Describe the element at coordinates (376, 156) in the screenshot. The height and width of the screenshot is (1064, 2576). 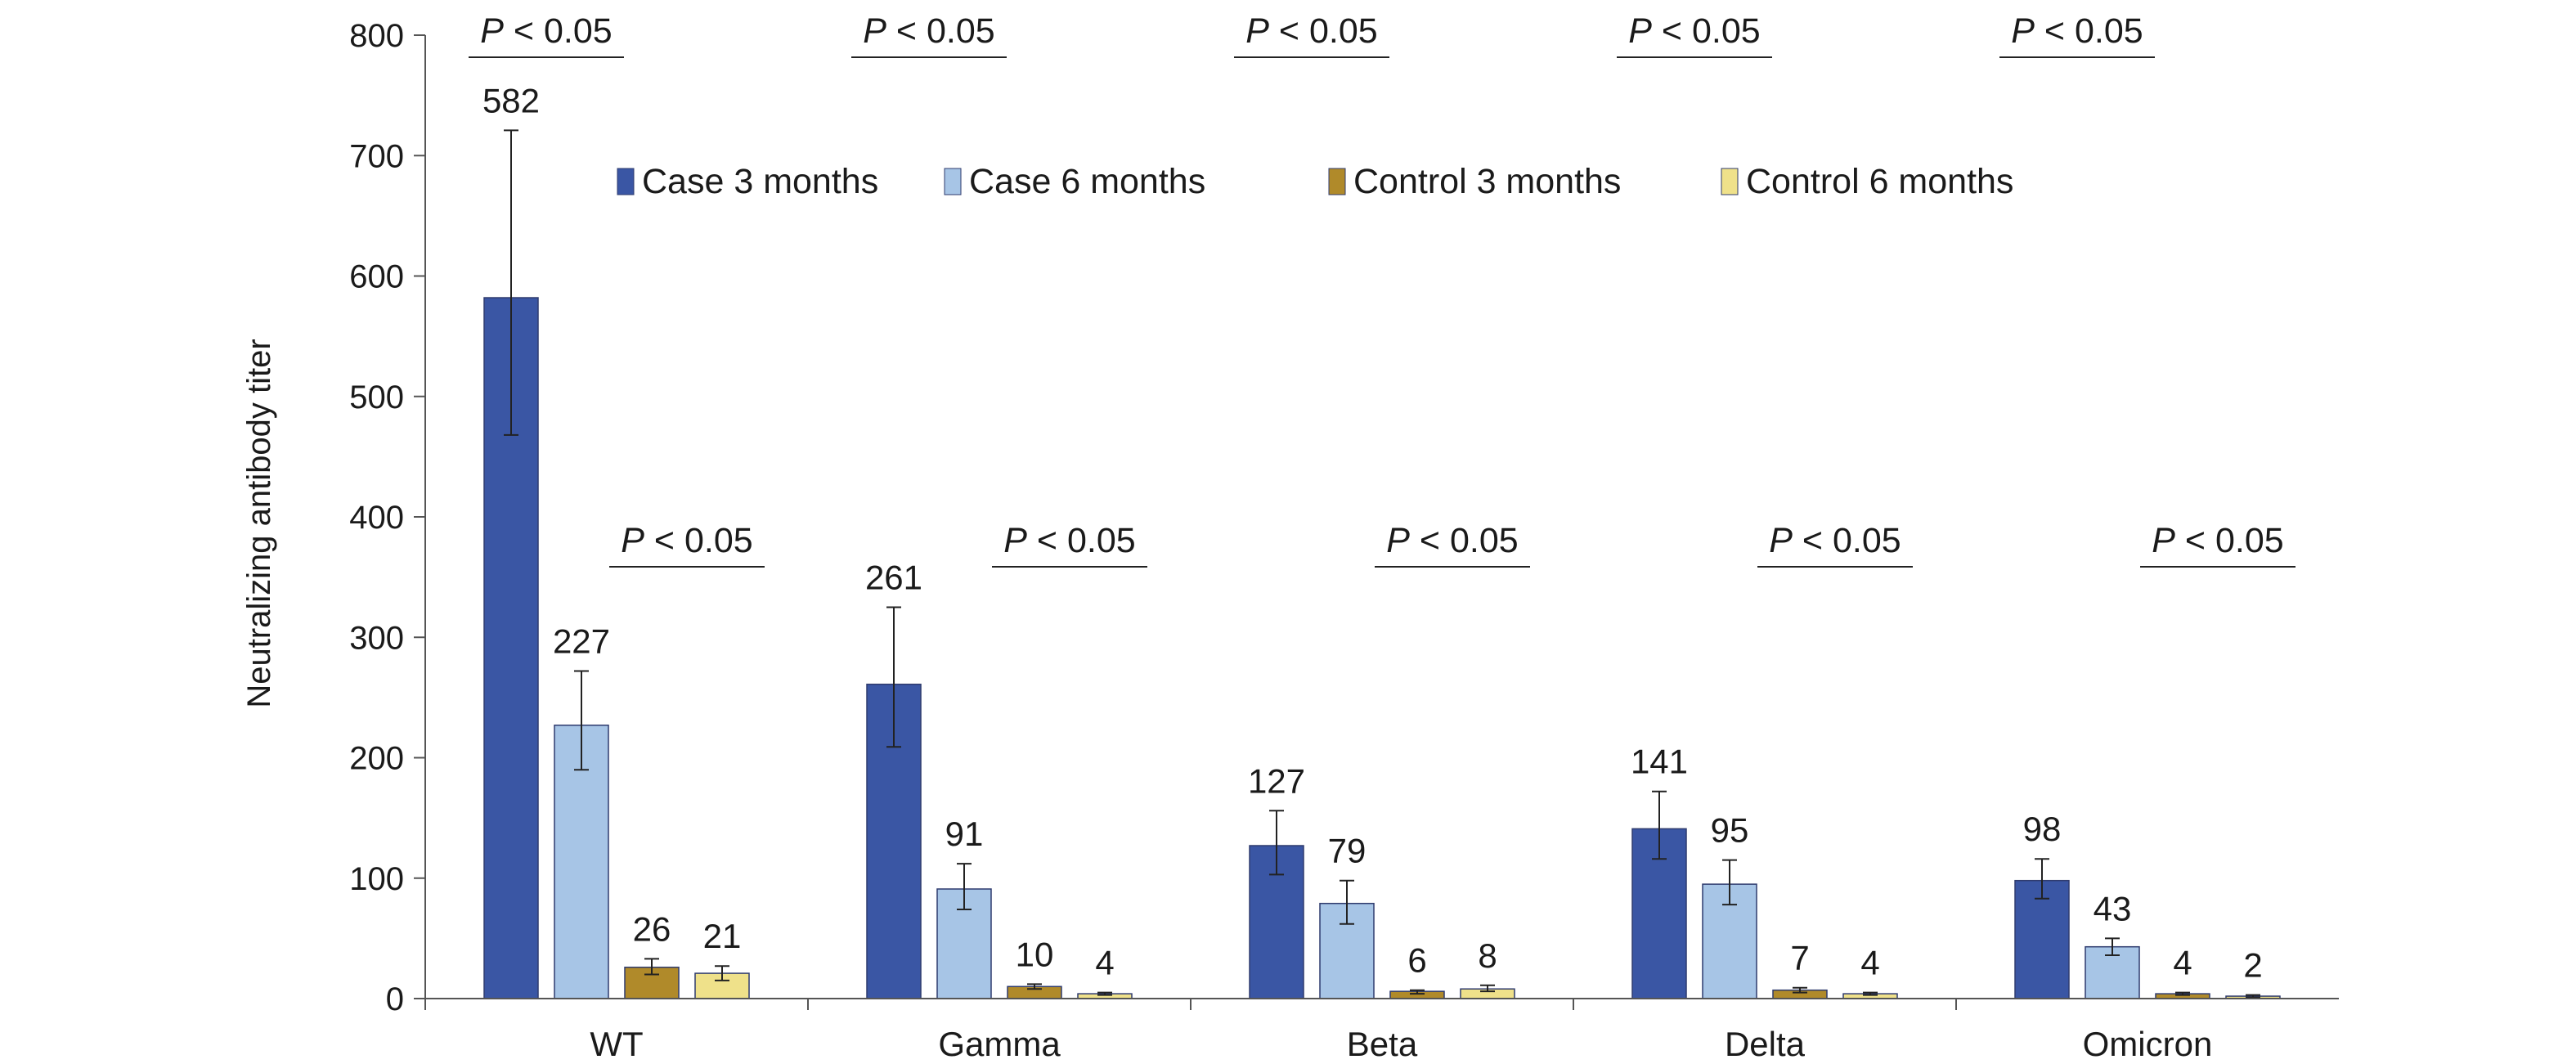
I see `y-tick-label: 700` at that location.